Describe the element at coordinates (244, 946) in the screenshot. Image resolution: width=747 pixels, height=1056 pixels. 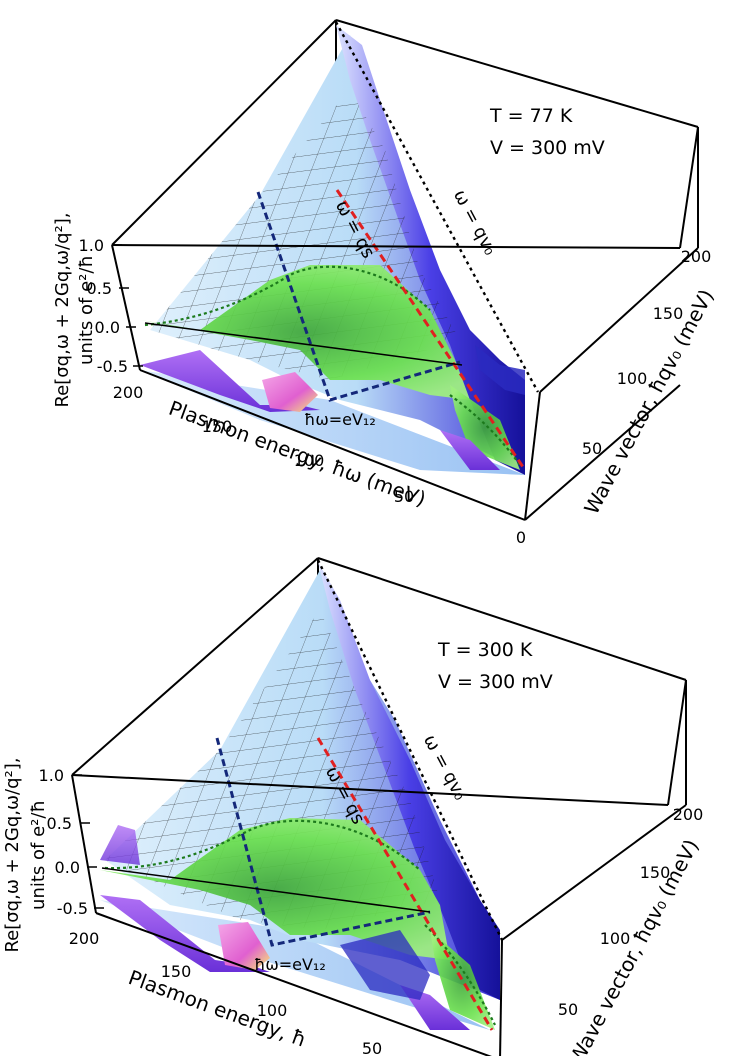
I see `surface-pink-peak-b` at that location.